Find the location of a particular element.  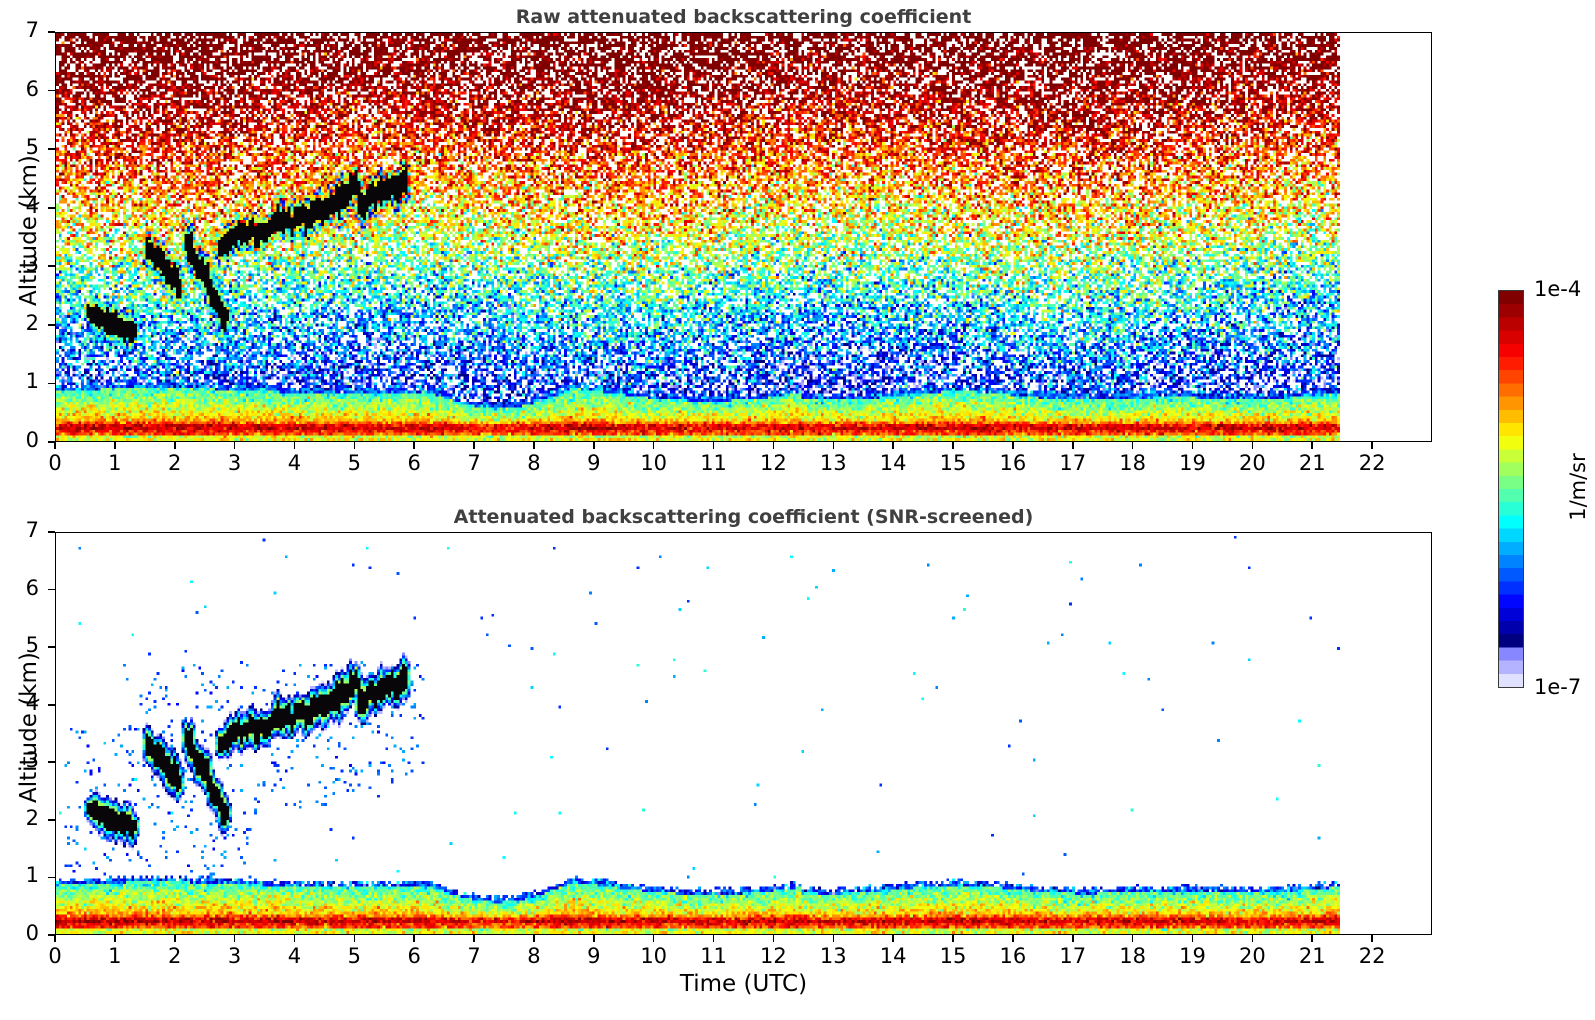

y-tick-label: 1 is located at coordinates (32, 381).